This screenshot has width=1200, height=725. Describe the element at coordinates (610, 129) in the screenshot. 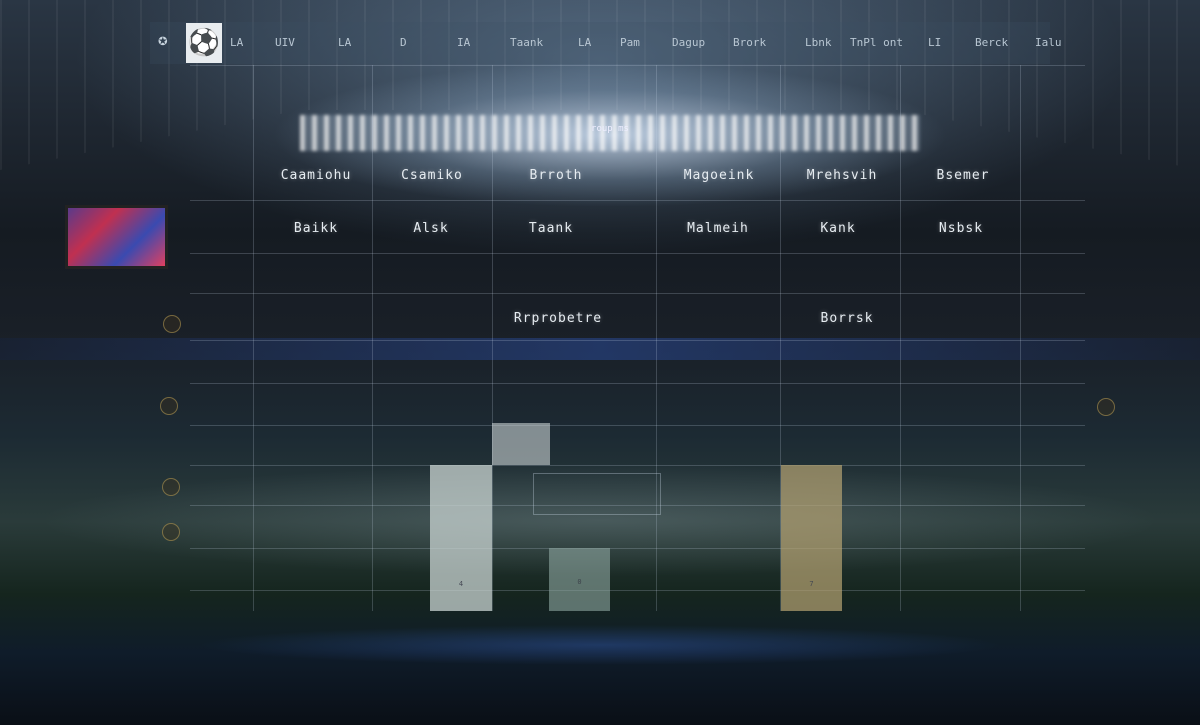

I see `banner-subtitle: roup ms` at that location.